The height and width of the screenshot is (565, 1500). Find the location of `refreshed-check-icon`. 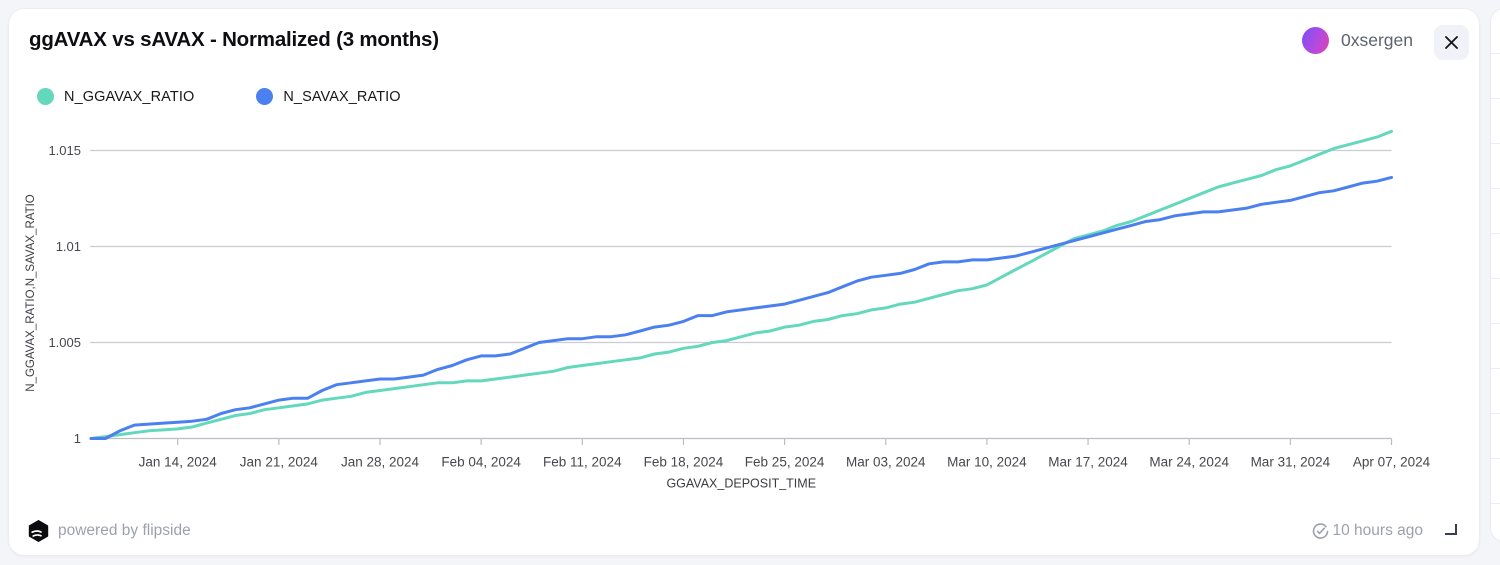

refreshed-check-icon is located at coordinates (1320, 530).